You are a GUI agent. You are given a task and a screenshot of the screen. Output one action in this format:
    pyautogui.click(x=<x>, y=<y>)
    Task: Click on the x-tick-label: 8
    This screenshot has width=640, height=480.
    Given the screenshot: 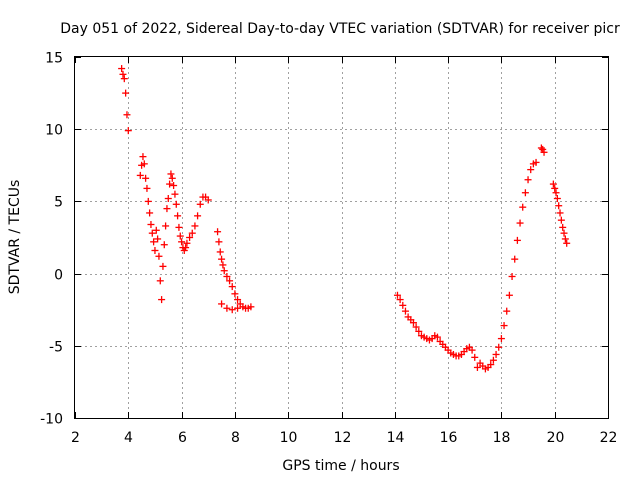 What is the action you would take?
    pyautogui.click(x=235, y=438)
    